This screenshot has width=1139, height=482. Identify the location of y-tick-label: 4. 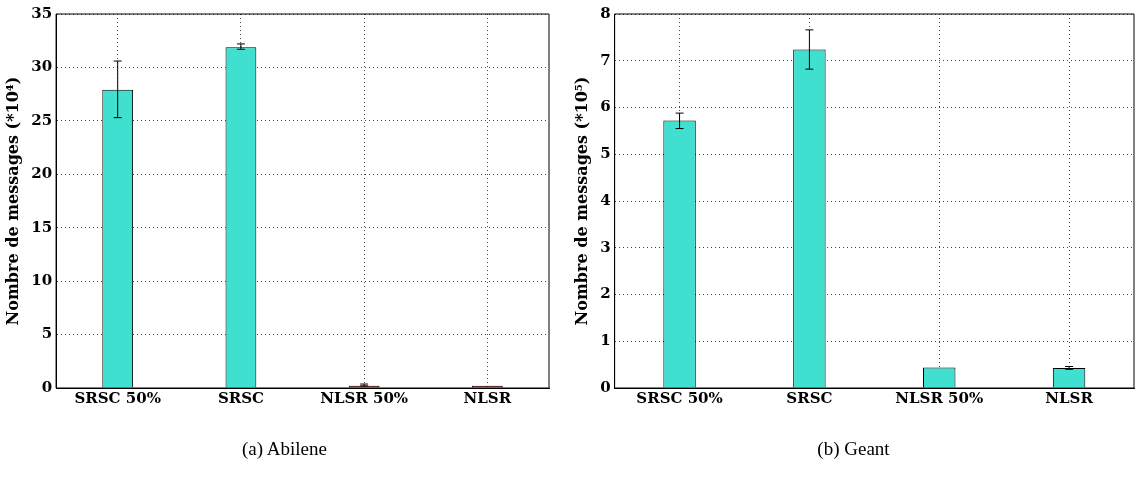
(605, 199).